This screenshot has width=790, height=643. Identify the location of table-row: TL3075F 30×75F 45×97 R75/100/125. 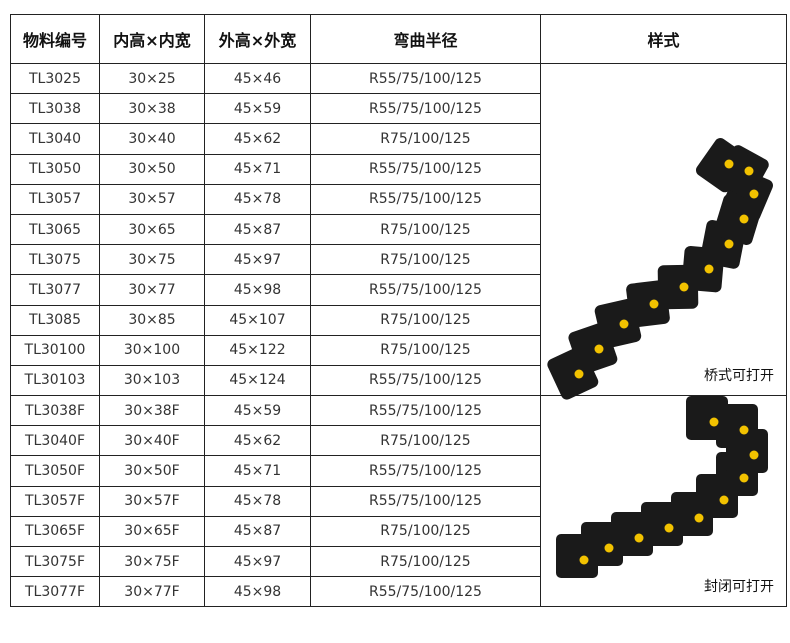
(398, 561).